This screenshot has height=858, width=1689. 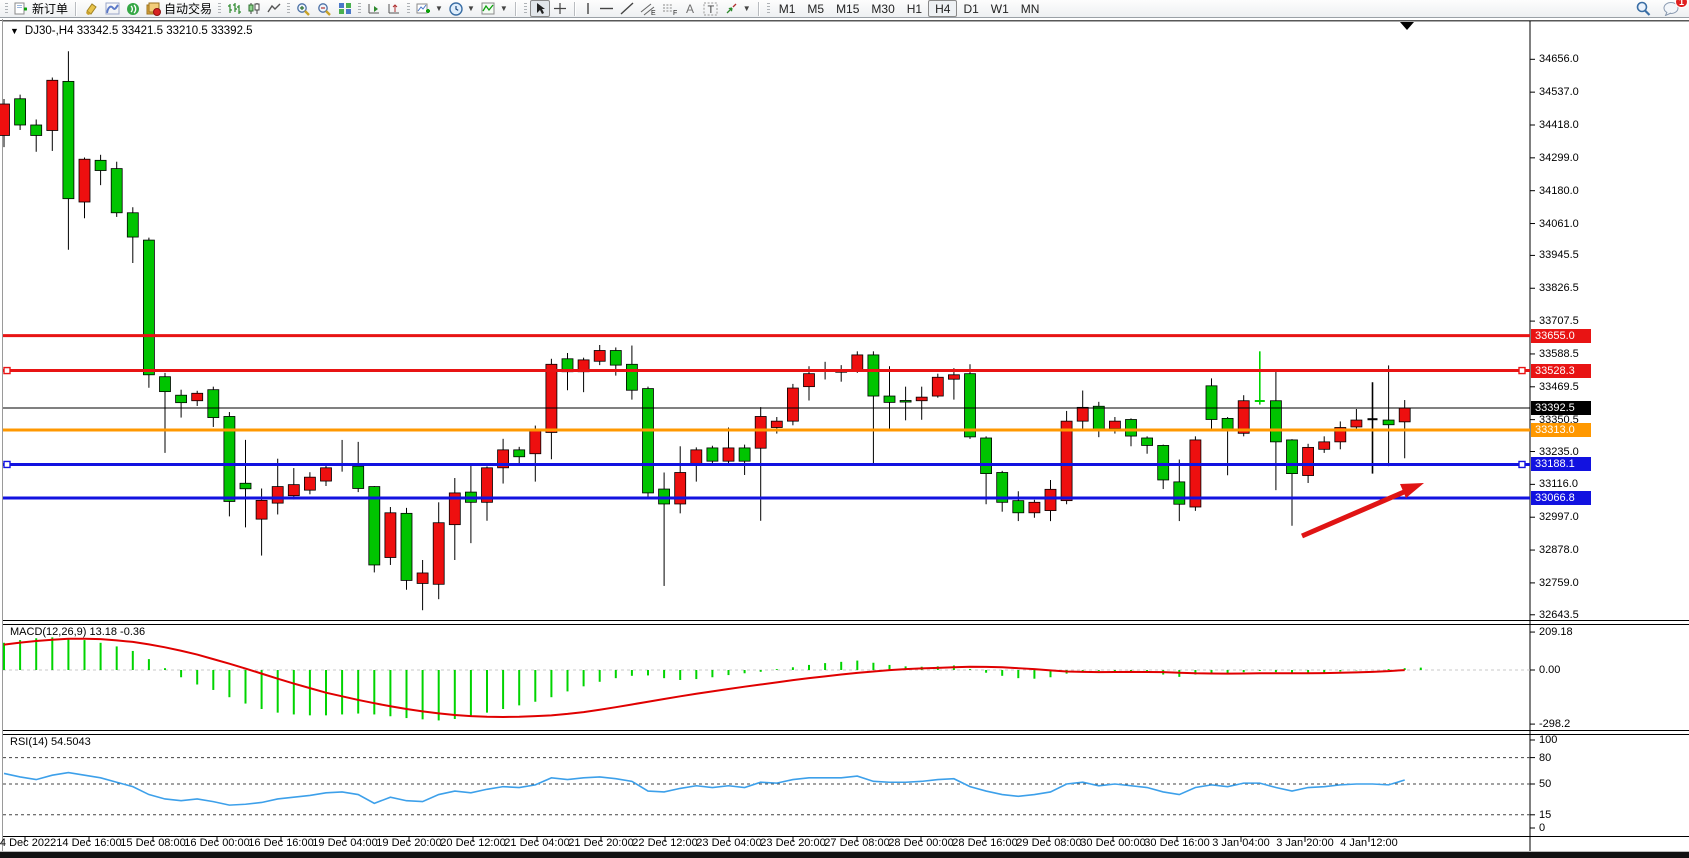 I want to click on quote-panel-toggle-icon: ▼, so click(x=14, y=31).